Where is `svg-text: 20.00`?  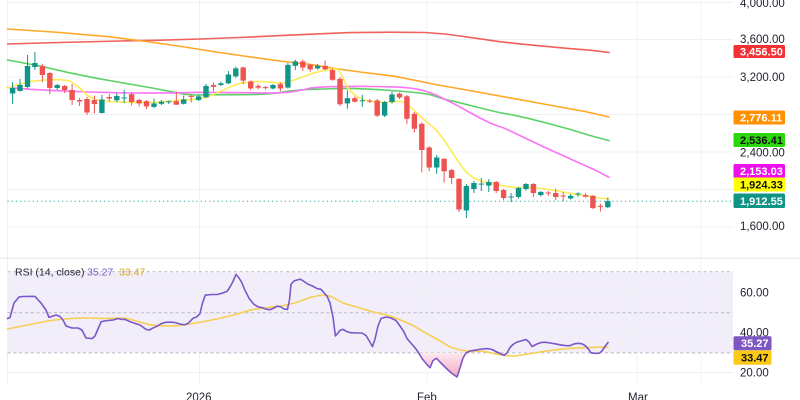 svg-text: 20.00 is located at coordinates (754, 374).